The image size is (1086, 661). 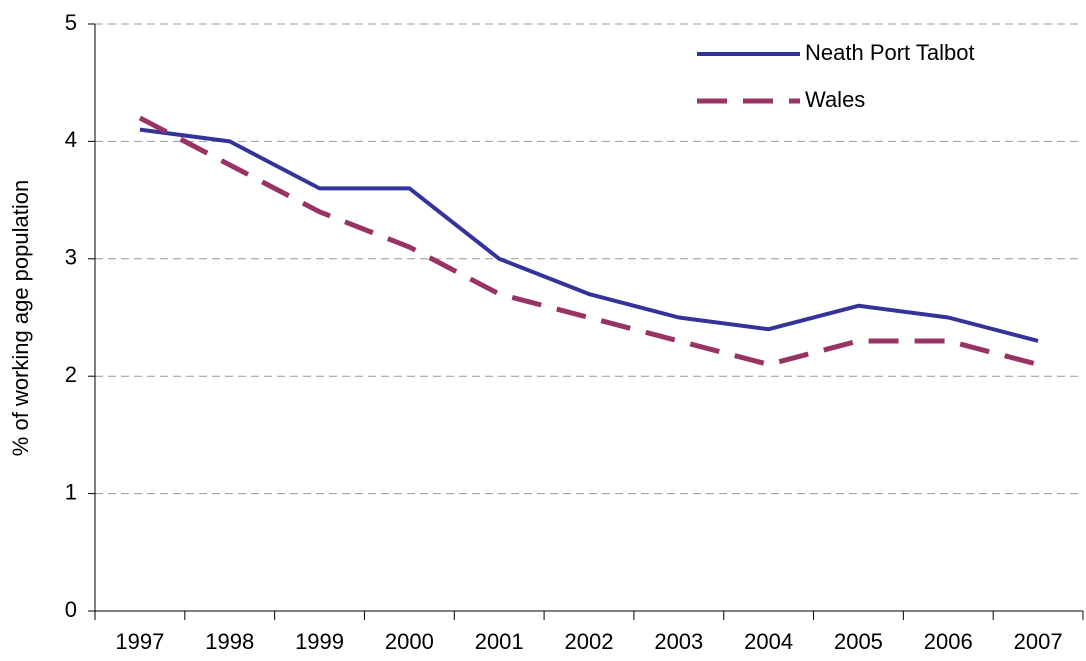 I want to click on x-tick-label: 1999, so click(x=319, y=641).